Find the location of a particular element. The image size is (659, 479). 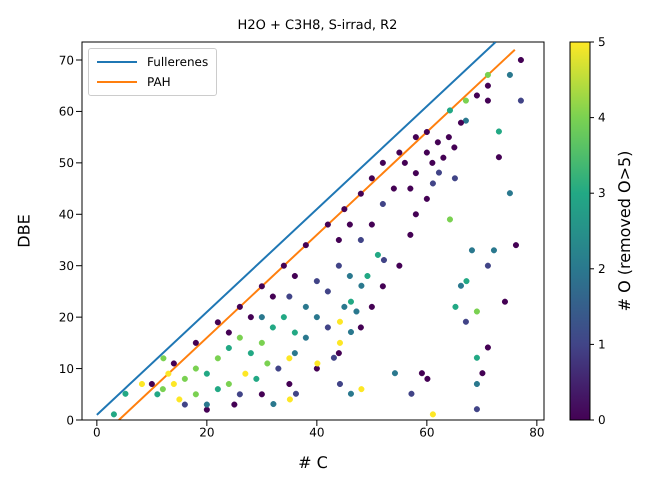

color-bar-label: 0 is located at coordinates (602, 420).